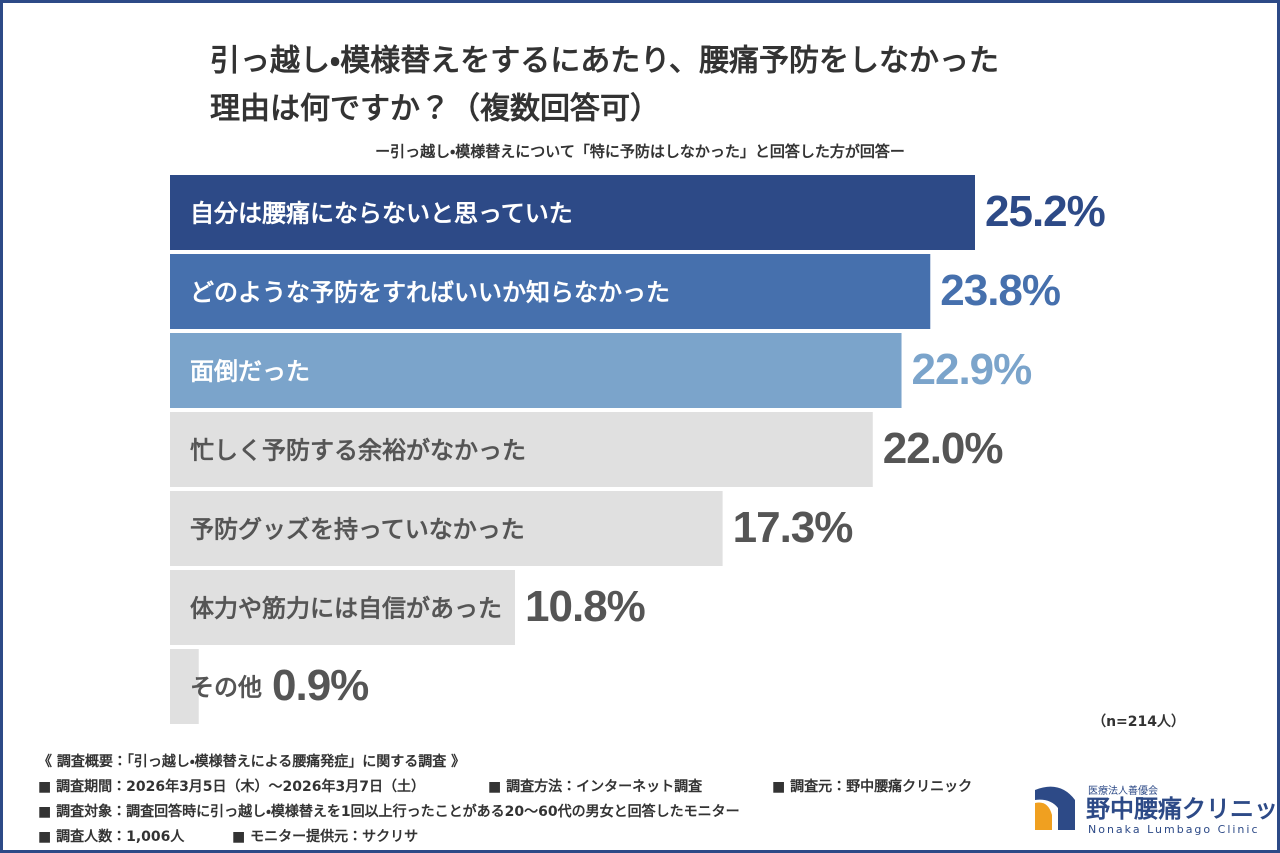 The height and width of the screenshot is (853, 1280). I want to click on chart-title: 理由は何ですか？（複数回答可）, so click(435, 109).